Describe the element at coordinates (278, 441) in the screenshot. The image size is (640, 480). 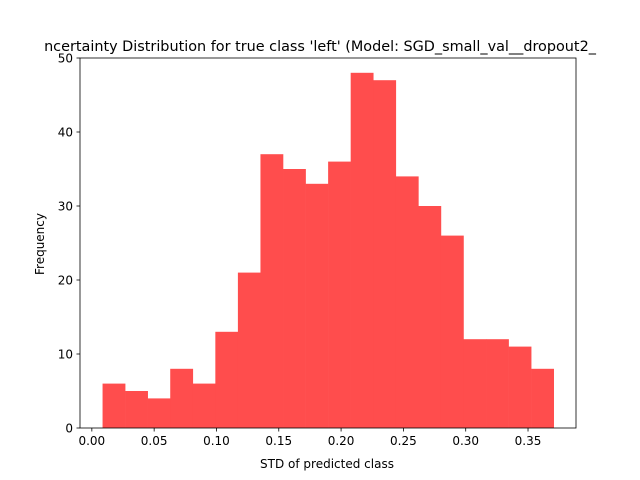
I see `x-tick-label: 0.15` at that location.